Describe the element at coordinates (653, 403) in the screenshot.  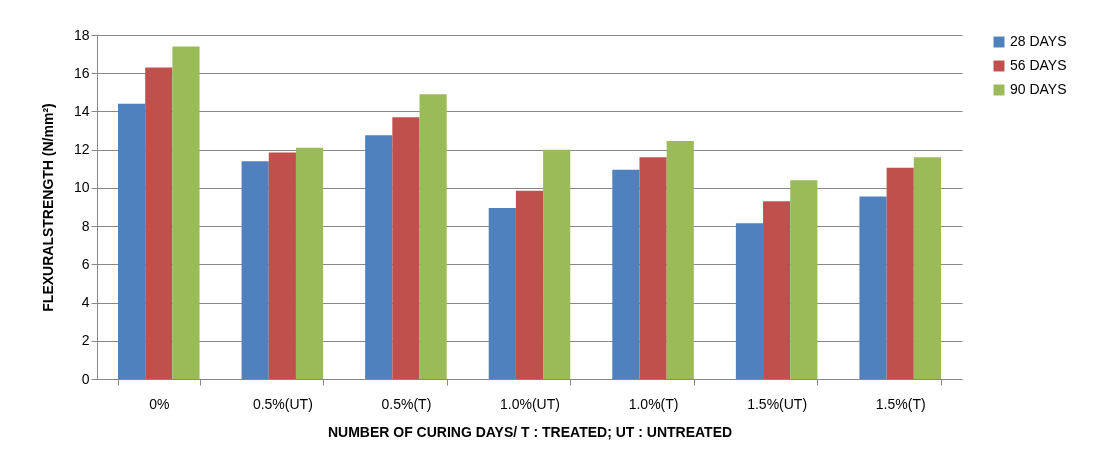
I see `x-tick-label: 1.0%(T)` at that location.